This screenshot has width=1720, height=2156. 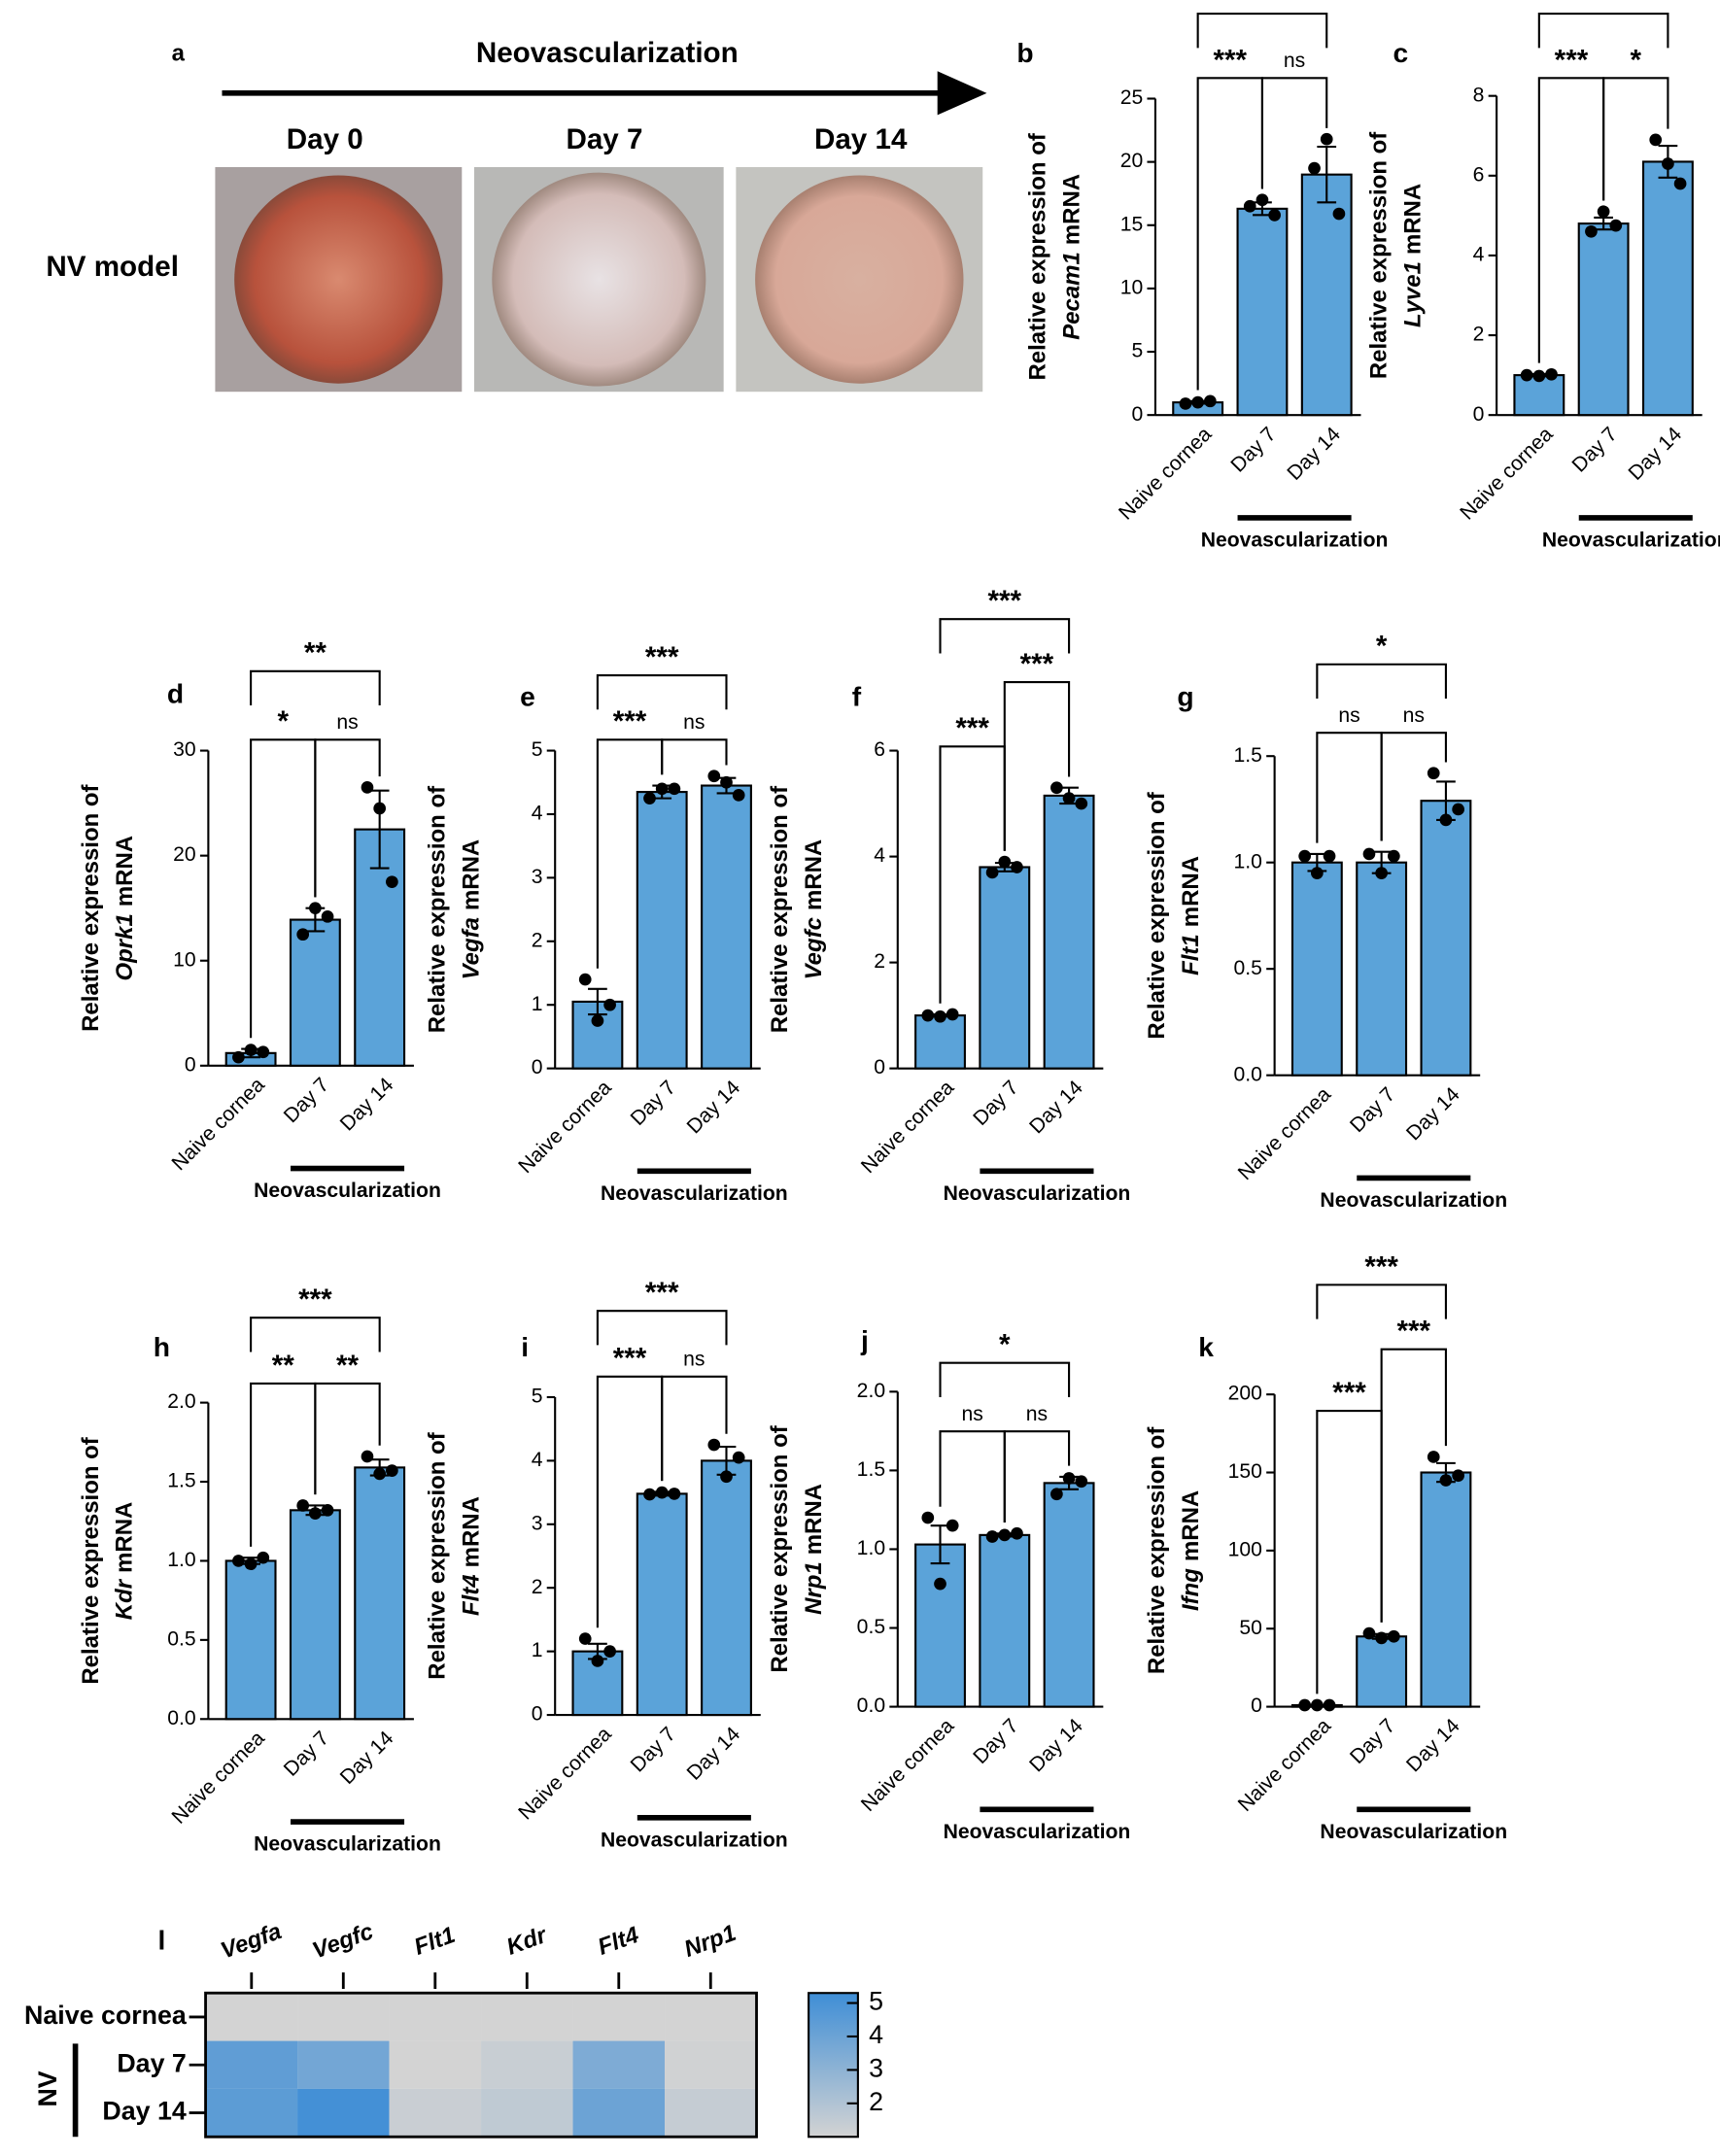 What do you see at coordinates (871, 1548) in the screenshot?
I see `y-tick-label: 1.0` at bounding box center [871, 1548].